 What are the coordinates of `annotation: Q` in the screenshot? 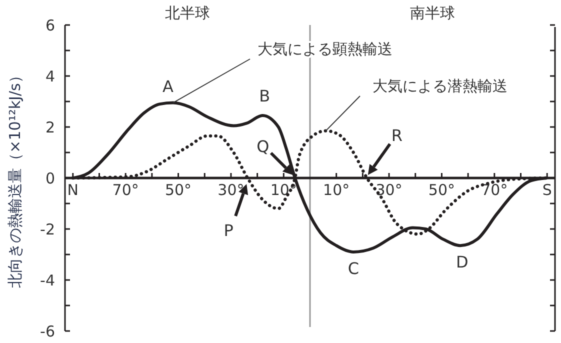 It's located at (263, 146).